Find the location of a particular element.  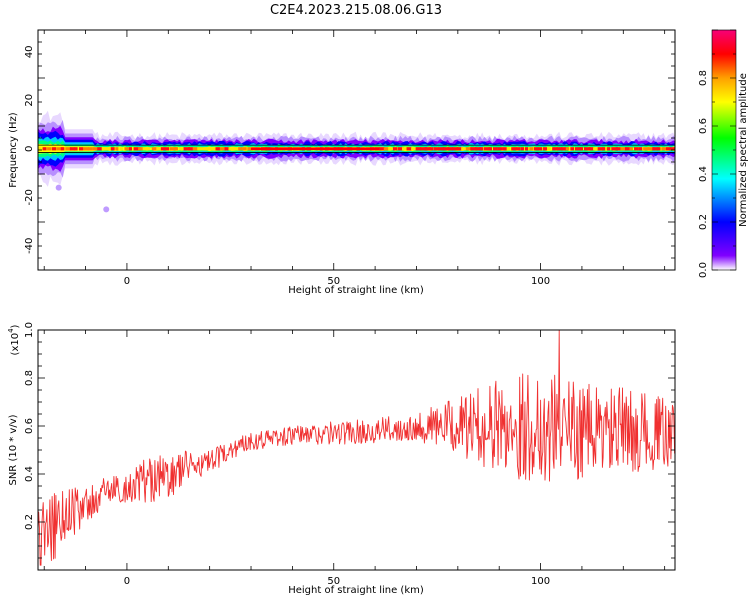

figure-title: C2E4.2023.215.08.06.G13 is located at coordinates (356, 10).